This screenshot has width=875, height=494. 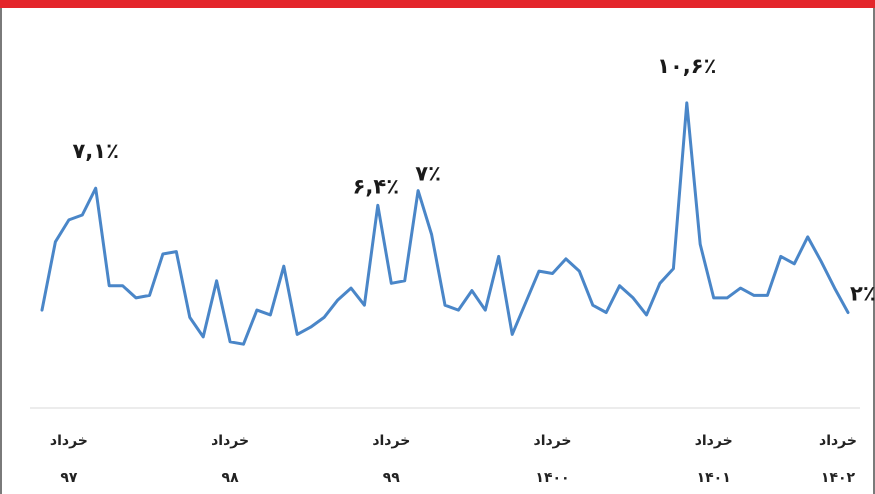 What do you see at coordinates (392, 478) in the screenshot?
I see `x-tick-year-label: ۹۹` at bounding box center [392, 478].